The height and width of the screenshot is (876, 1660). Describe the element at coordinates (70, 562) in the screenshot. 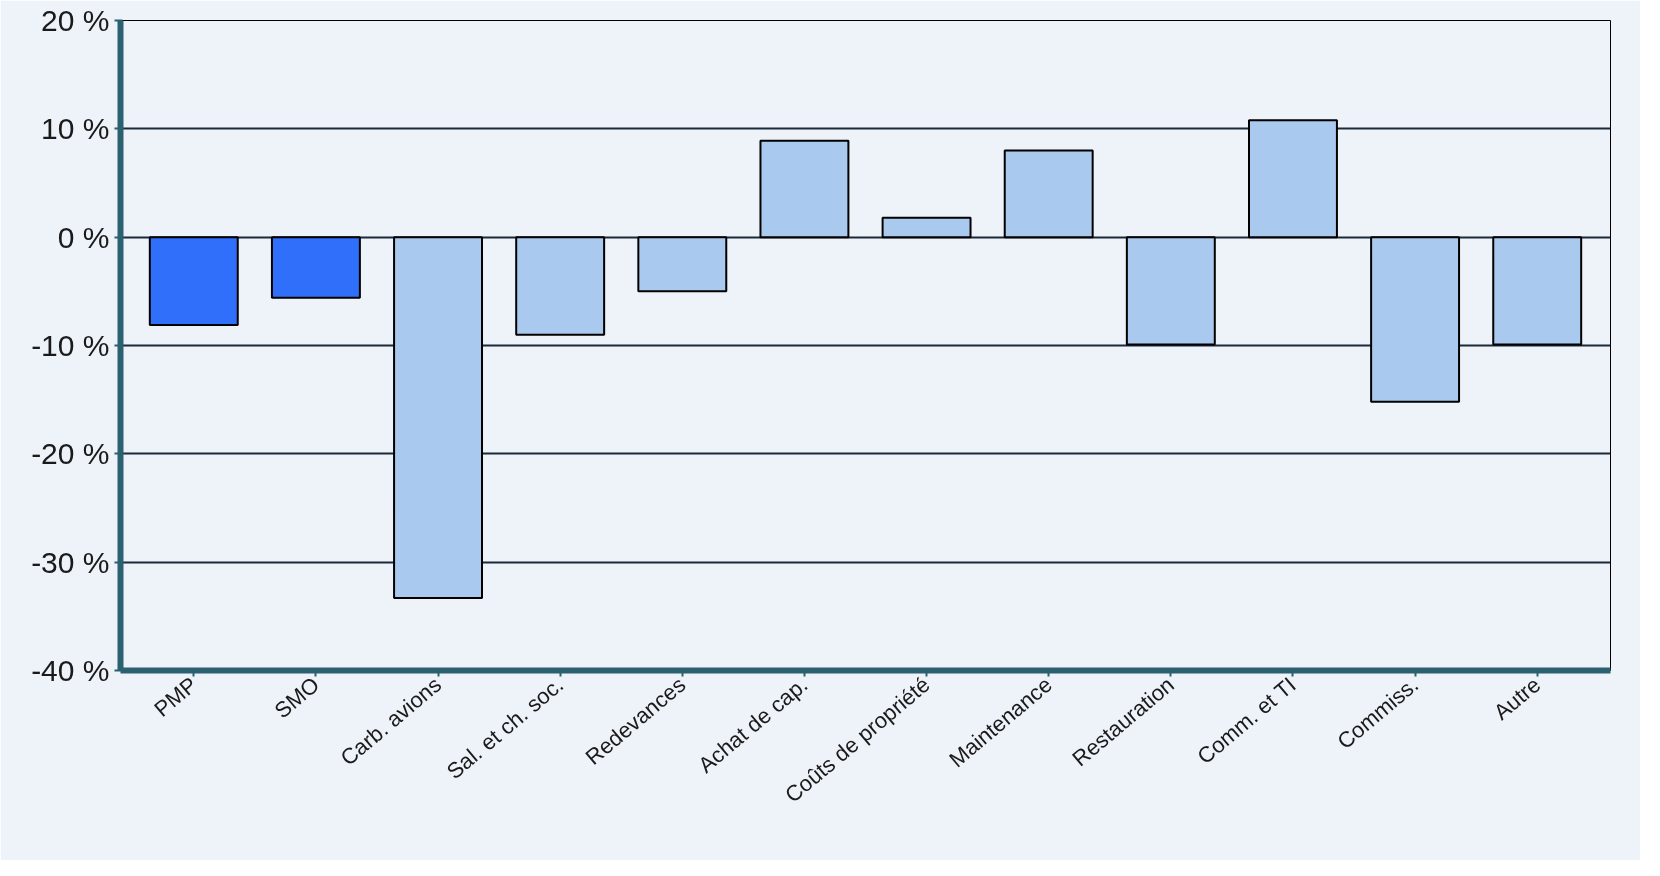

I see `y-tick-label: -30 %` at that location.